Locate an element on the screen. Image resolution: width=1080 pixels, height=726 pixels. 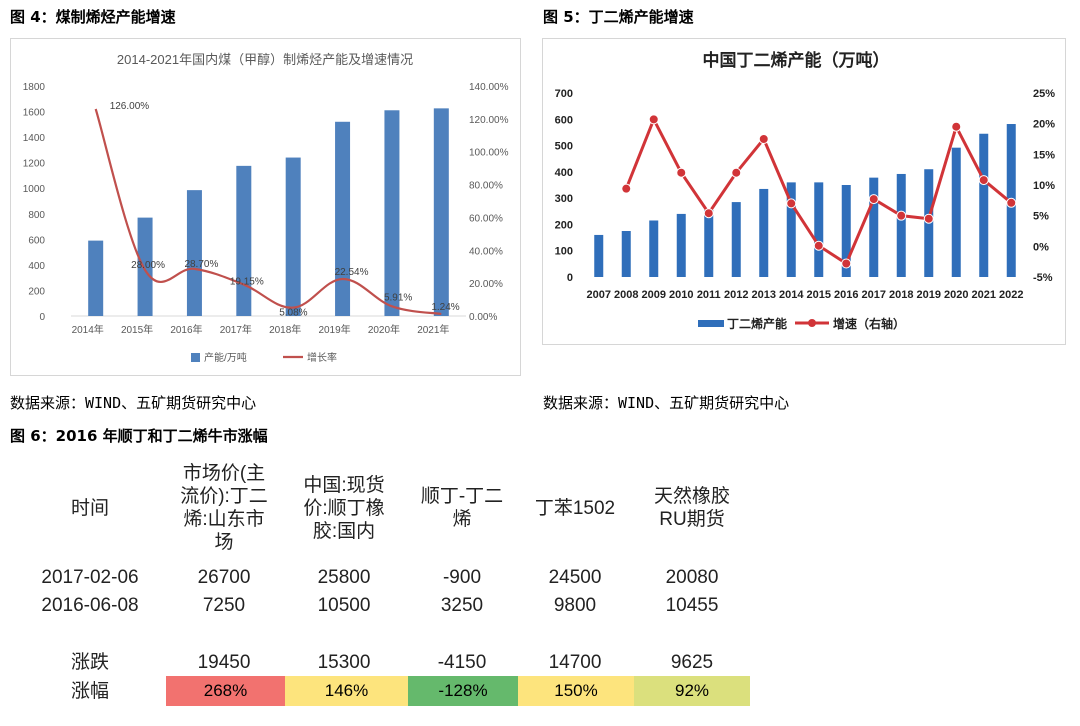
table-header-line: 中国:现货 is located at coordinates (344, 485).